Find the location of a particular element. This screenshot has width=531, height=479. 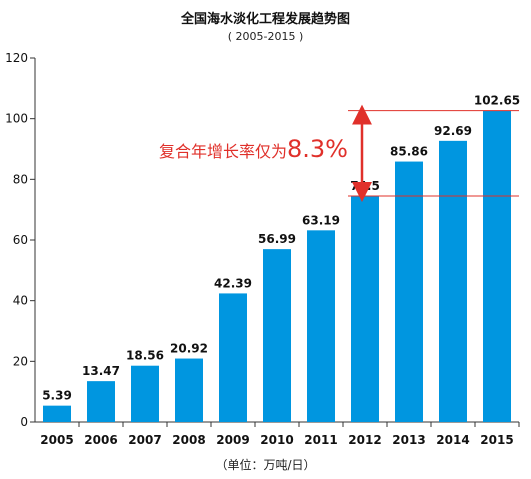

data-label: 102.65 is located at coordinates (497, 101).